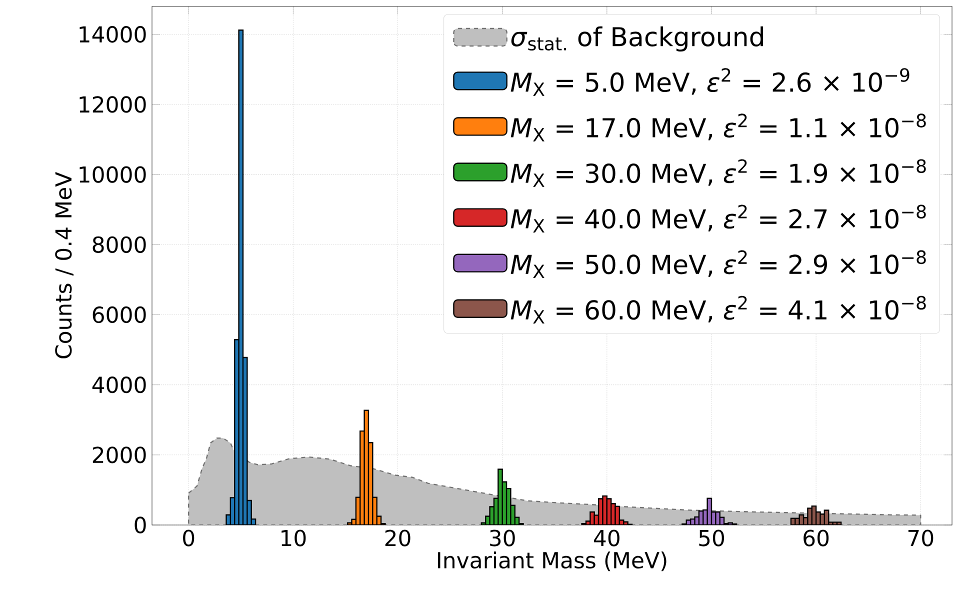 Image resolution: width=955 pixels, height=593 pixels. Describe the element at coordinates (113, 104) in the screenshot. I see `y-tick-label: 12000` at that location.